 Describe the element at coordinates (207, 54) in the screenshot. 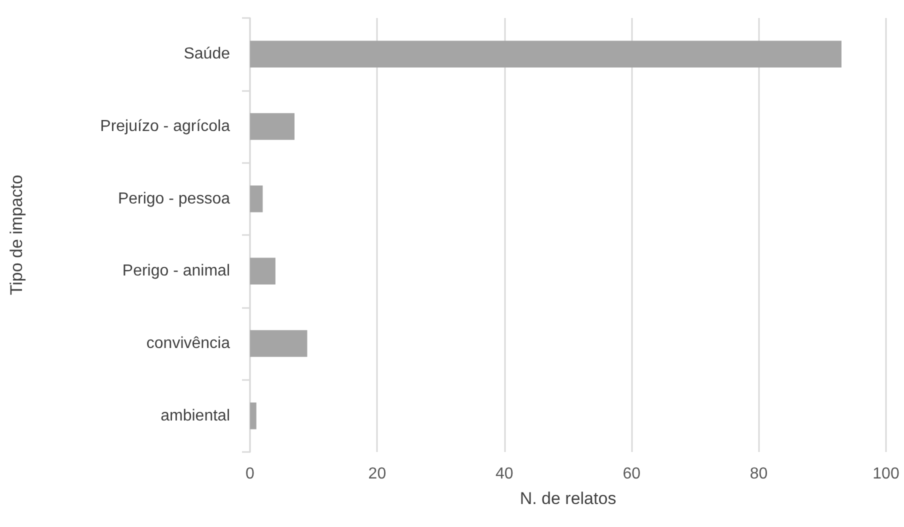

I see `y-tick-label: Saúde` at that location.